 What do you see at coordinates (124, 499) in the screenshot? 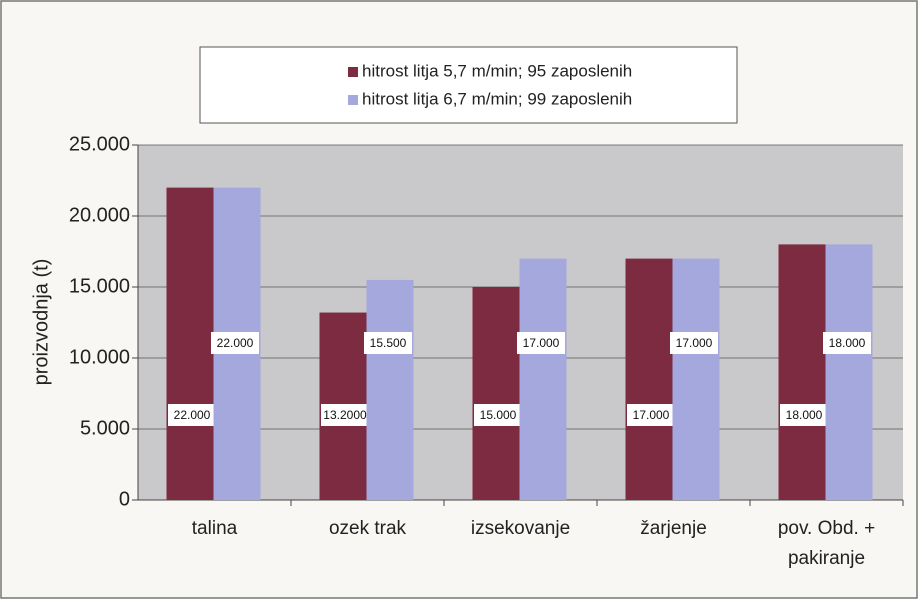
I see `y-tick-label: 0` at bounding box center [124, 499].